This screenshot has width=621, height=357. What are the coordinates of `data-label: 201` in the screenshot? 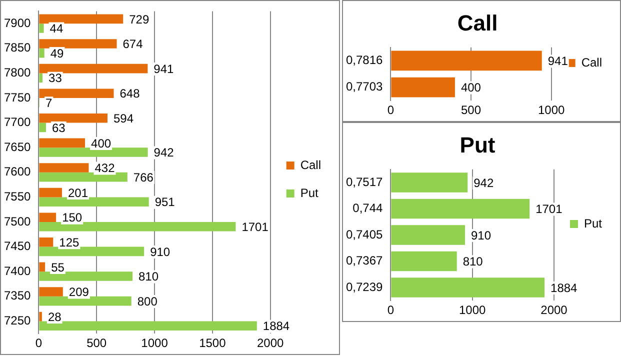 It's located at (78, 193).